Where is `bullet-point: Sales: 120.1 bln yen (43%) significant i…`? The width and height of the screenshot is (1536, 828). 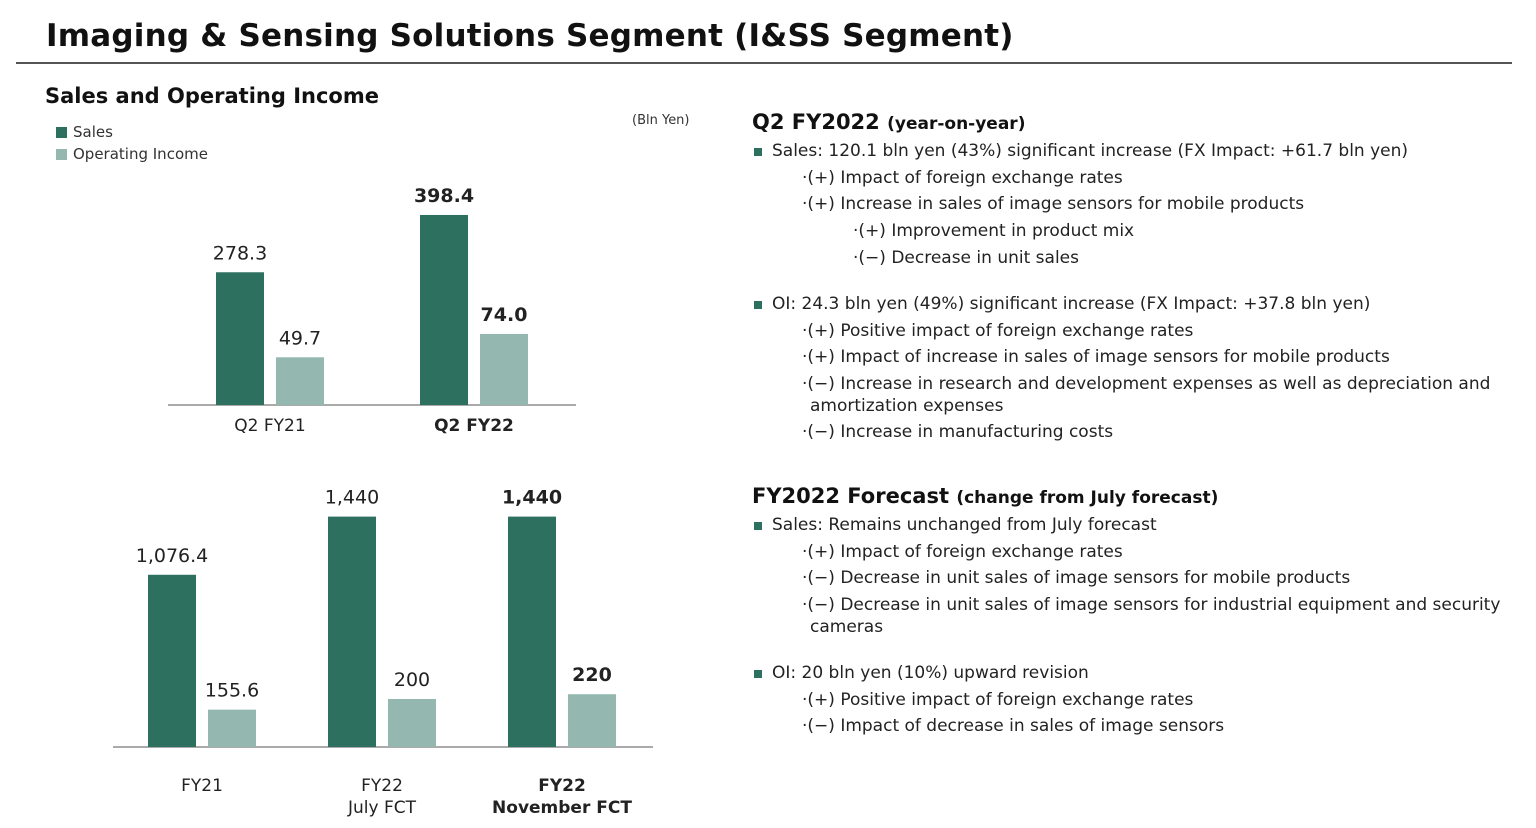
bullet-point: Sales: 120.1 bln yen (43%) significant i… is located at coordinates (1142, 151).